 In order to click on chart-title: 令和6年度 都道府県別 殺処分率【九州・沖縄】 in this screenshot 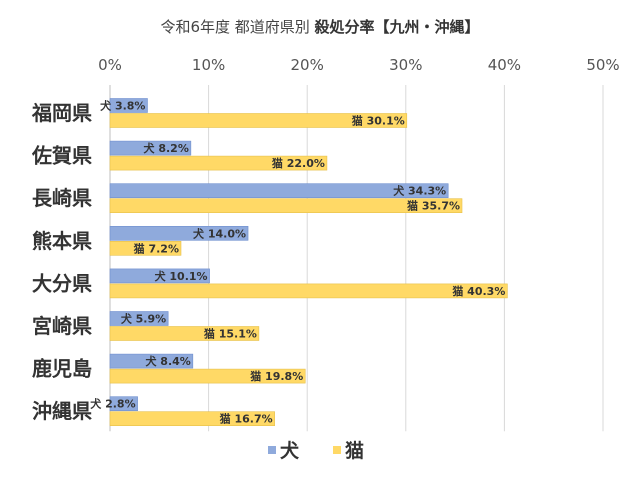, I will do `click(319, 27)`.